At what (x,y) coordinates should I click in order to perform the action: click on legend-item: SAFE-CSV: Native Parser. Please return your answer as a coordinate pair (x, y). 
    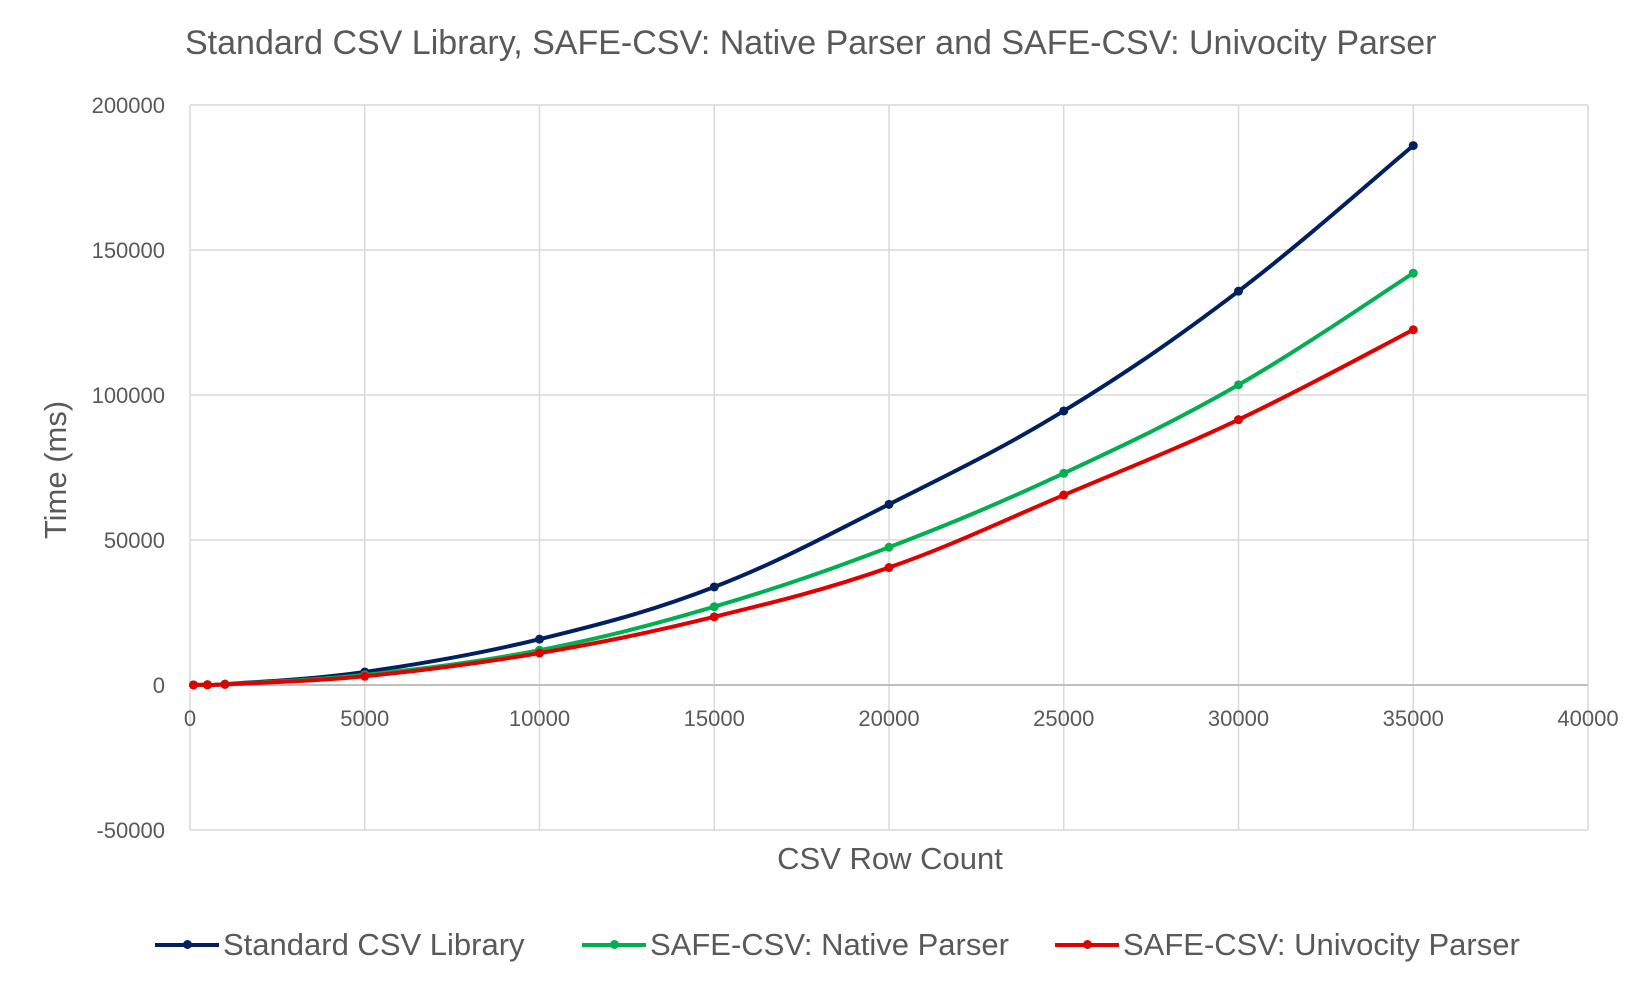
    Looking at the image, I should click on (795, 945).